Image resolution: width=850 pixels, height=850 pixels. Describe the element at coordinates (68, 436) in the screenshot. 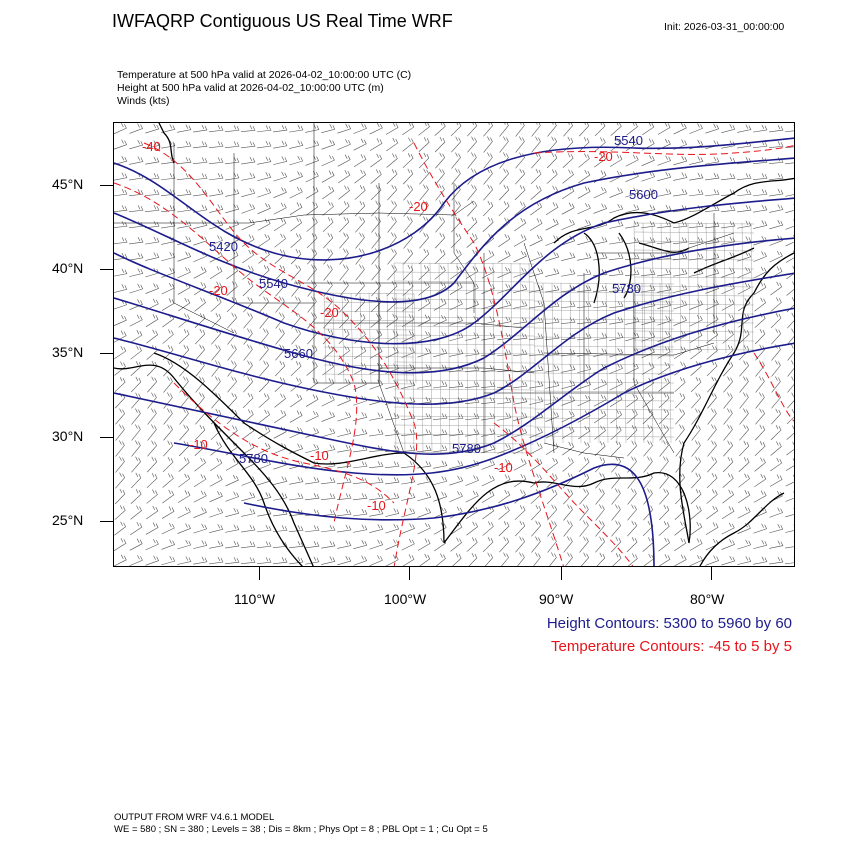

I see `lat-label-30n: 30°N` at that location.